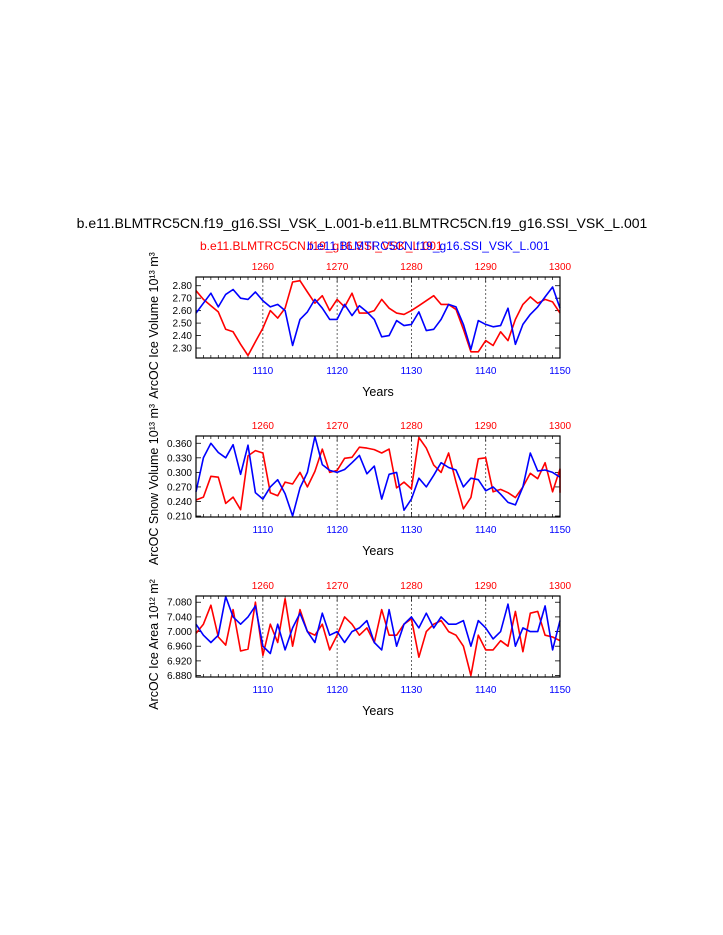  What do you see at coordinates (179, 661) in the screenshot?
I see `y-tick-label: 6.920` at bounding box center [179, 661].